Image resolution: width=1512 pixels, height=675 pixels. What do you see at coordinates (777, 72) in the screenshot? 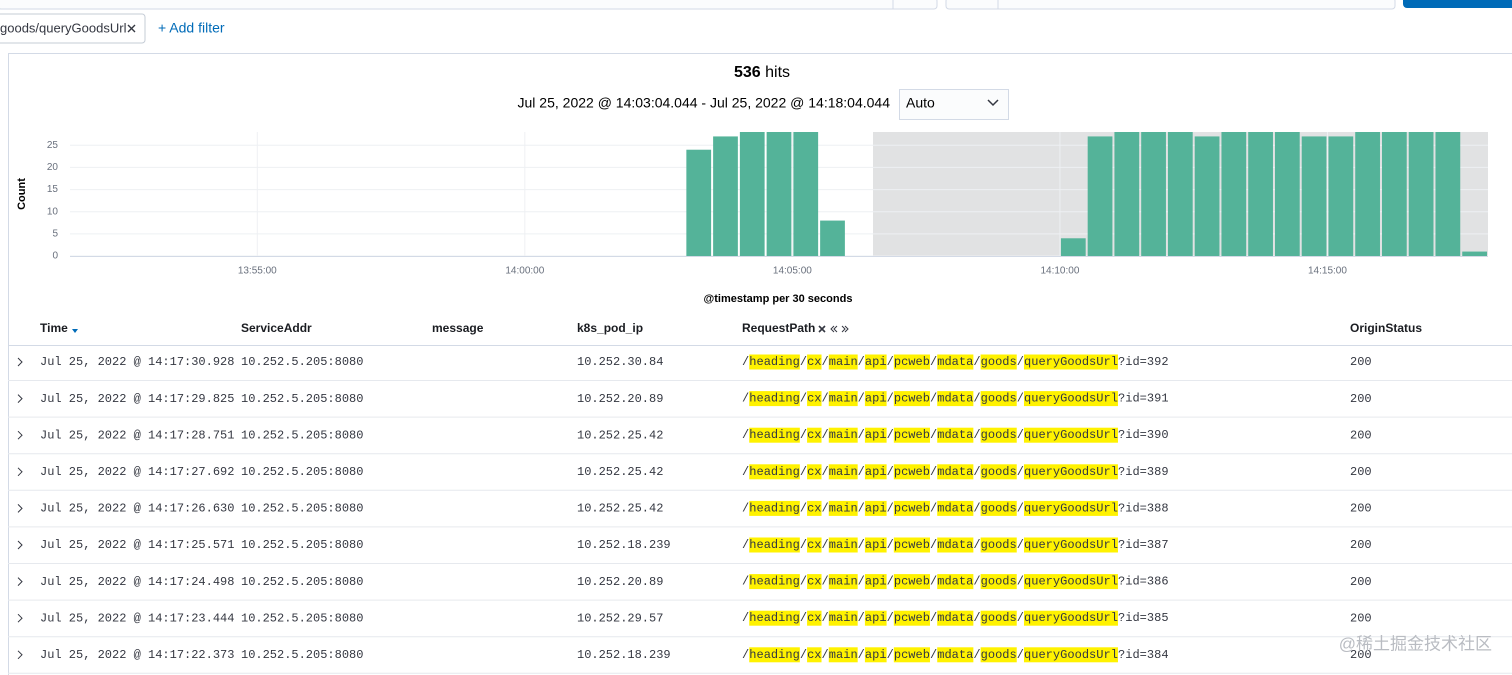
I see `hits-label: hits` at bounding box center [777, 72].